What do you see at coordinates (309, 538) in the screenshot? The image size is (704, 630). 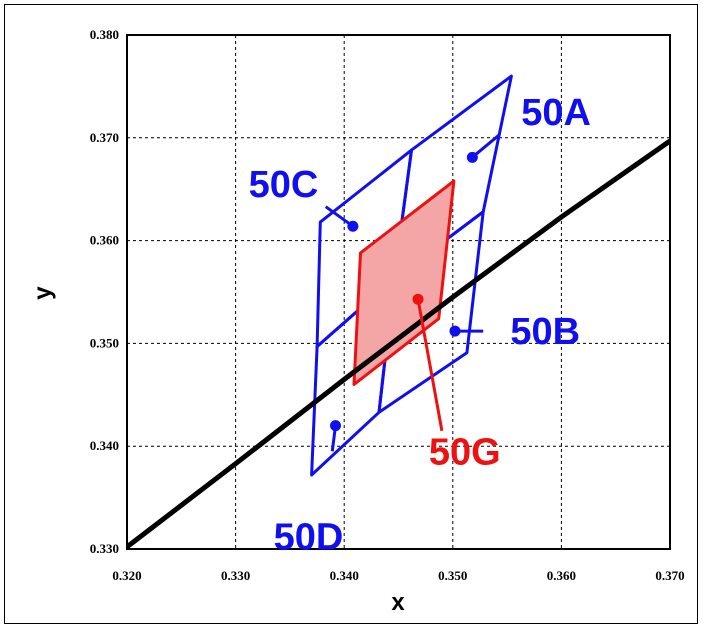 I see `callout-label-50d: 50D` at bounding box center [309, 538].